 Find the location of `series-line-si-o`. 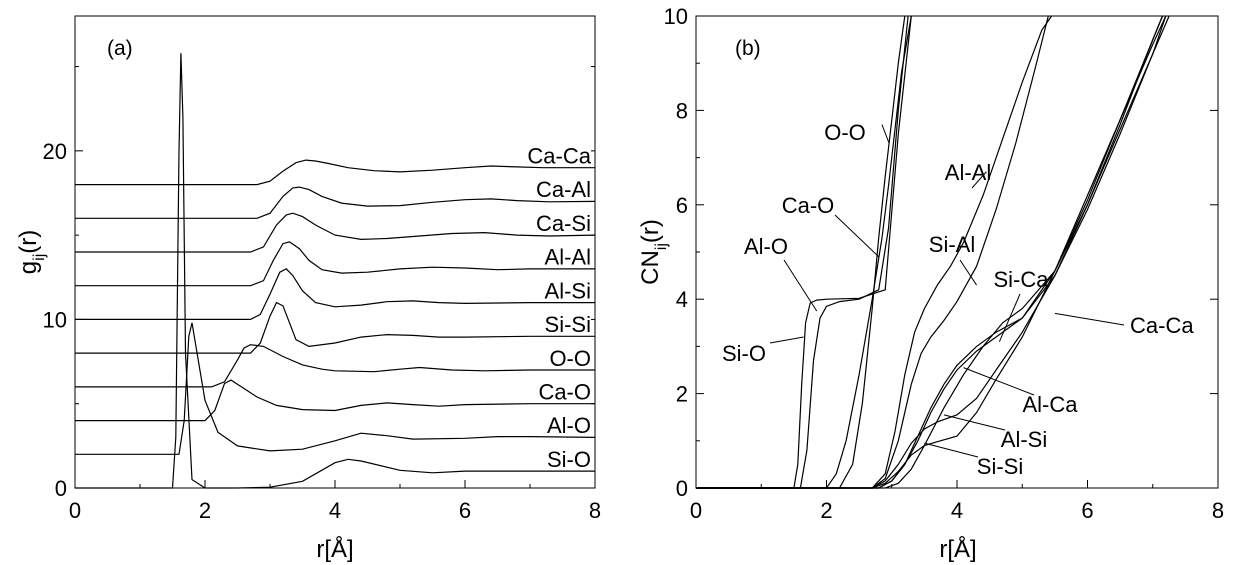

series-line-si-o is located at coordinates (804, 252).